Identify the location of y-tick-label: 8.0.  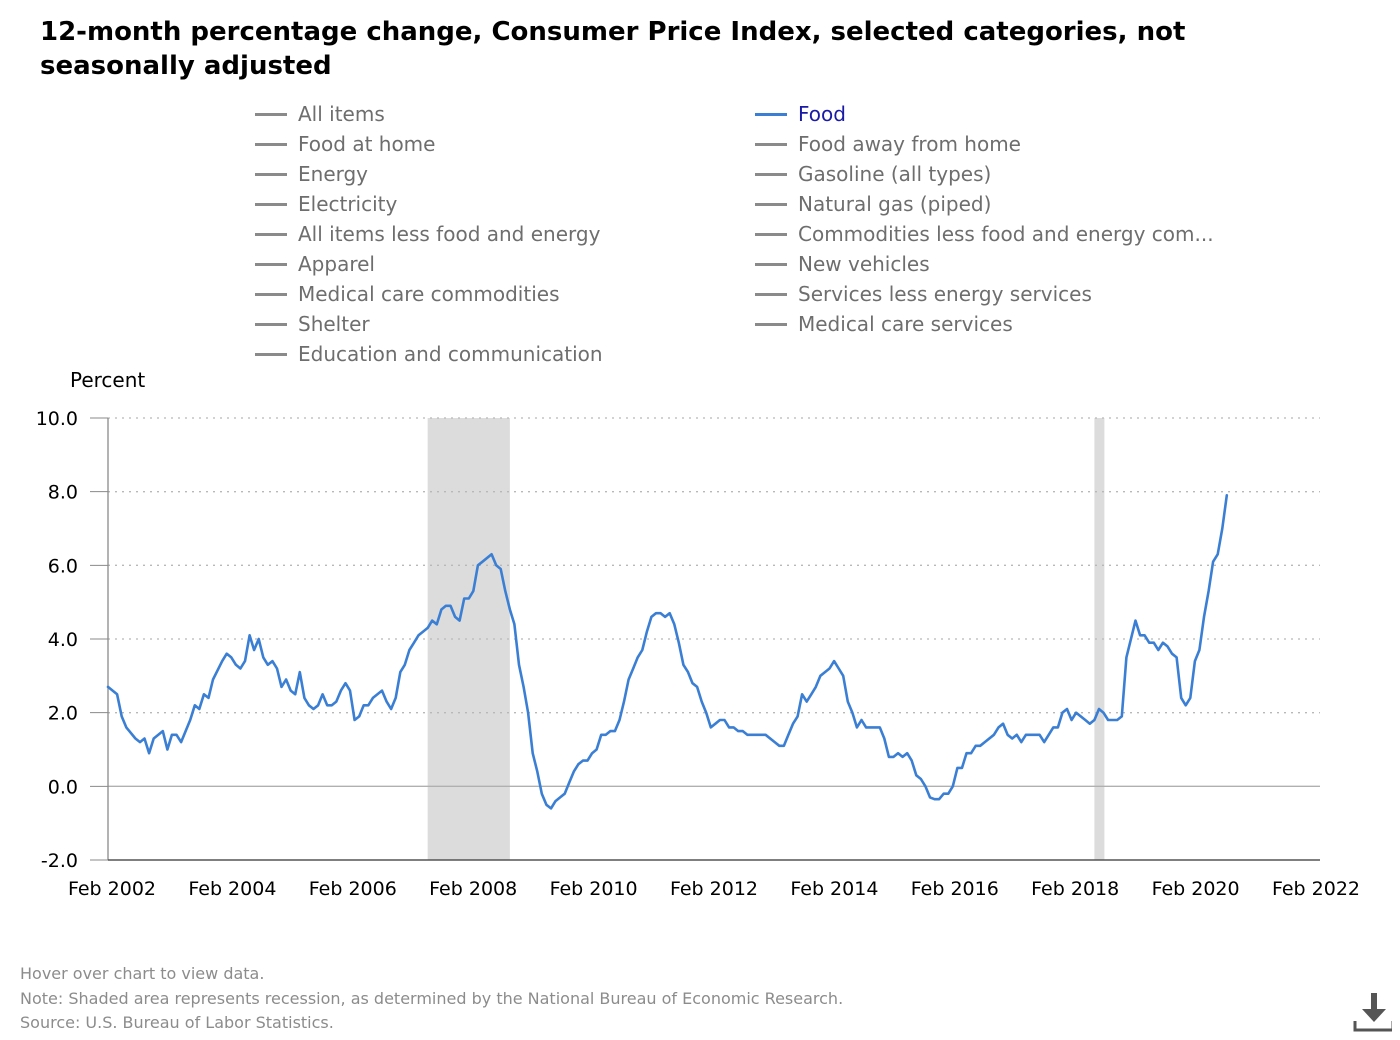
(63, 493).